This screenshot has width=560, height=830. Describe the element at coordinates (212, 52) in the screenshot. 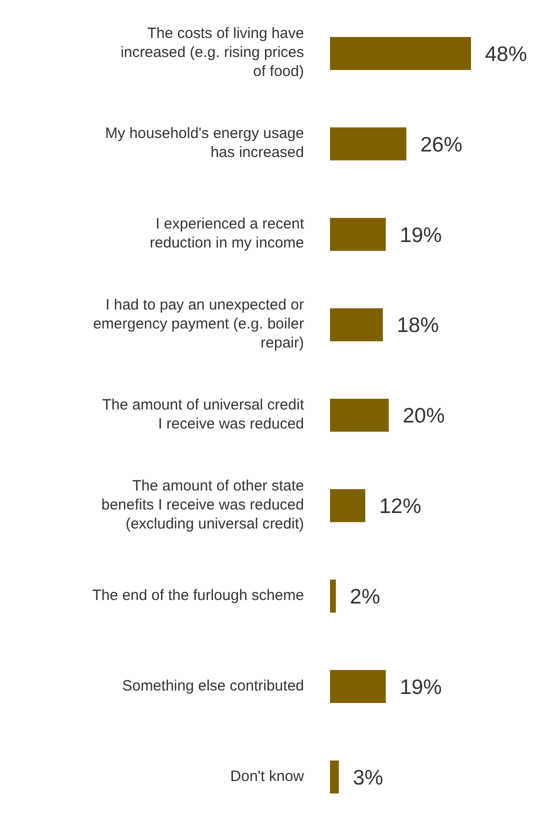

I see `y-tick-label: The costs of living have increased (e.g. rising prices of food)` at that location.